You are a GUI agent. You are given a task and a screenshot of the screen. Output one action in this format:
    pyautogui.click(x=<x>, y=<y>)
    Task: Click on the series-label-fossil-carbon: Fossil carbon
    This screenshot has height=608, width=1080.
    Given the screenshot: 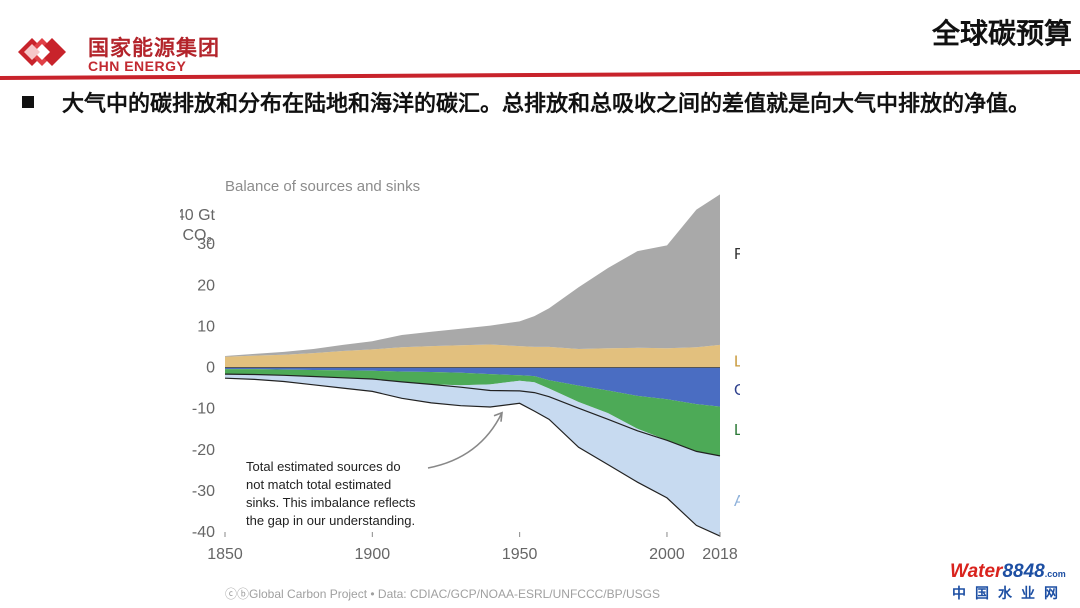 What is the action you would take?
    pyautogui.click(x=737, y=254)
    